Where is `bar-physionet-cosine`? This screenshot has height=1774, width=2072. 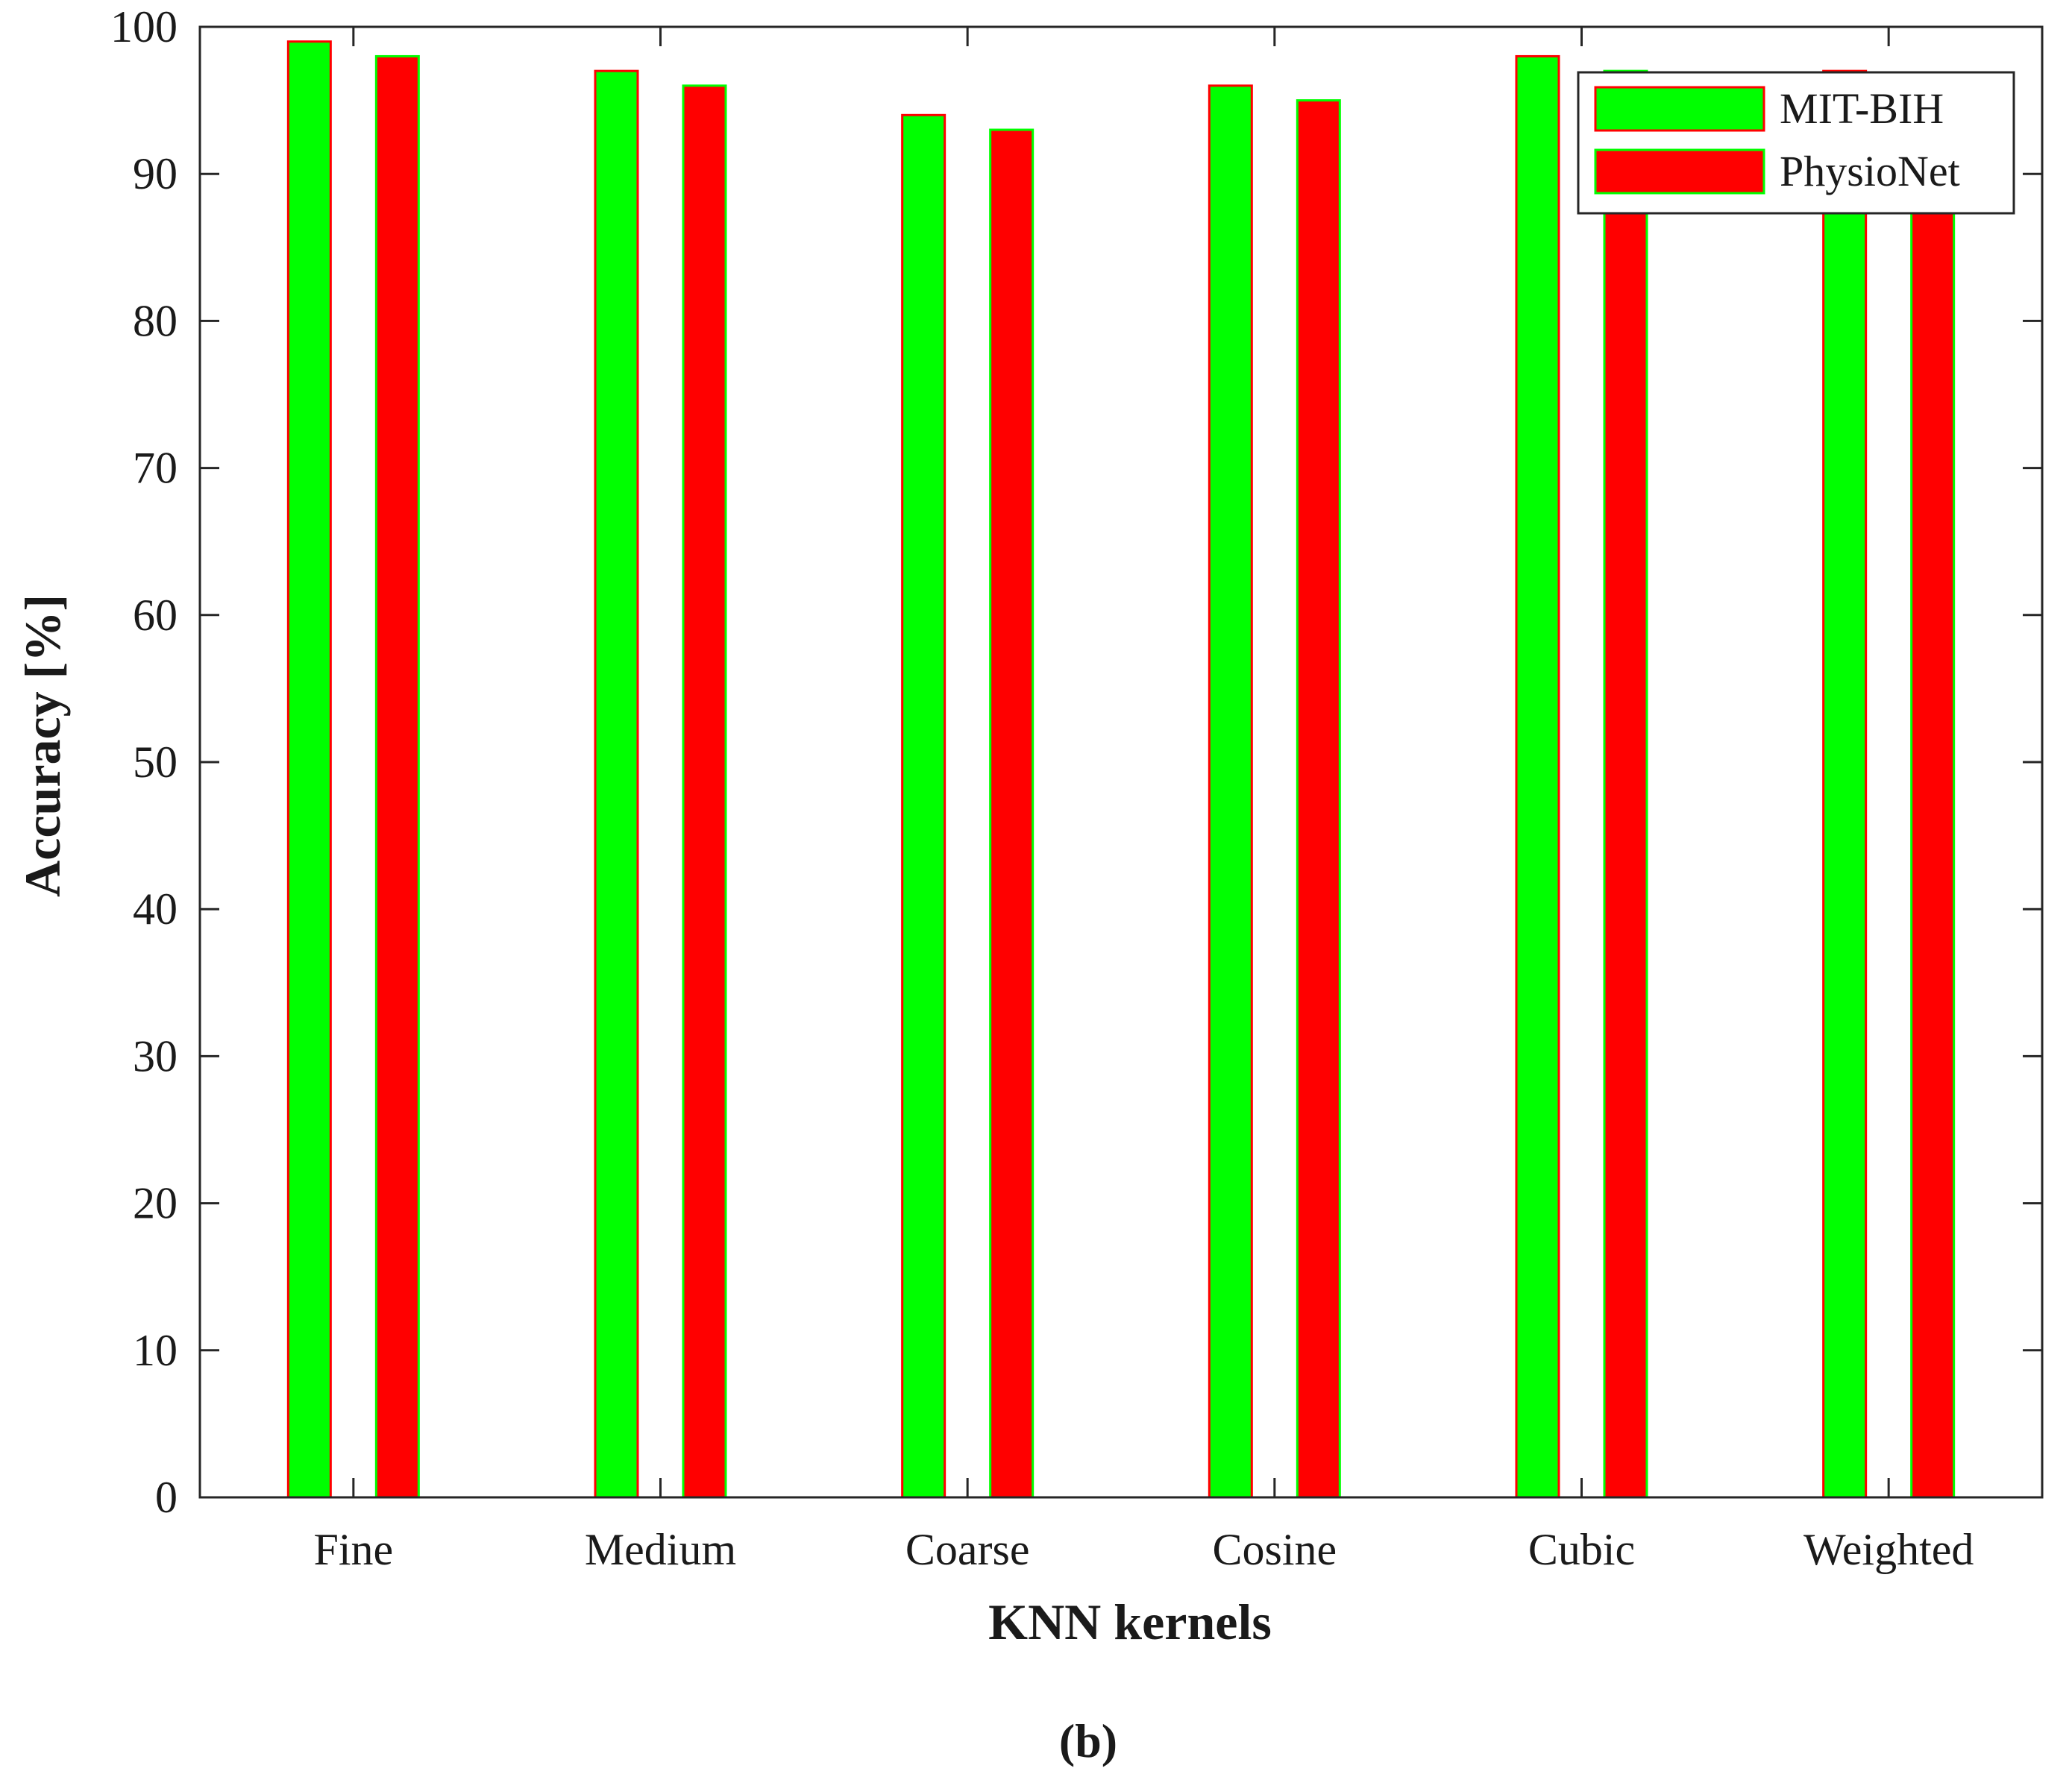
bar-physionet-cosine is located at coordinates (1318, 799).